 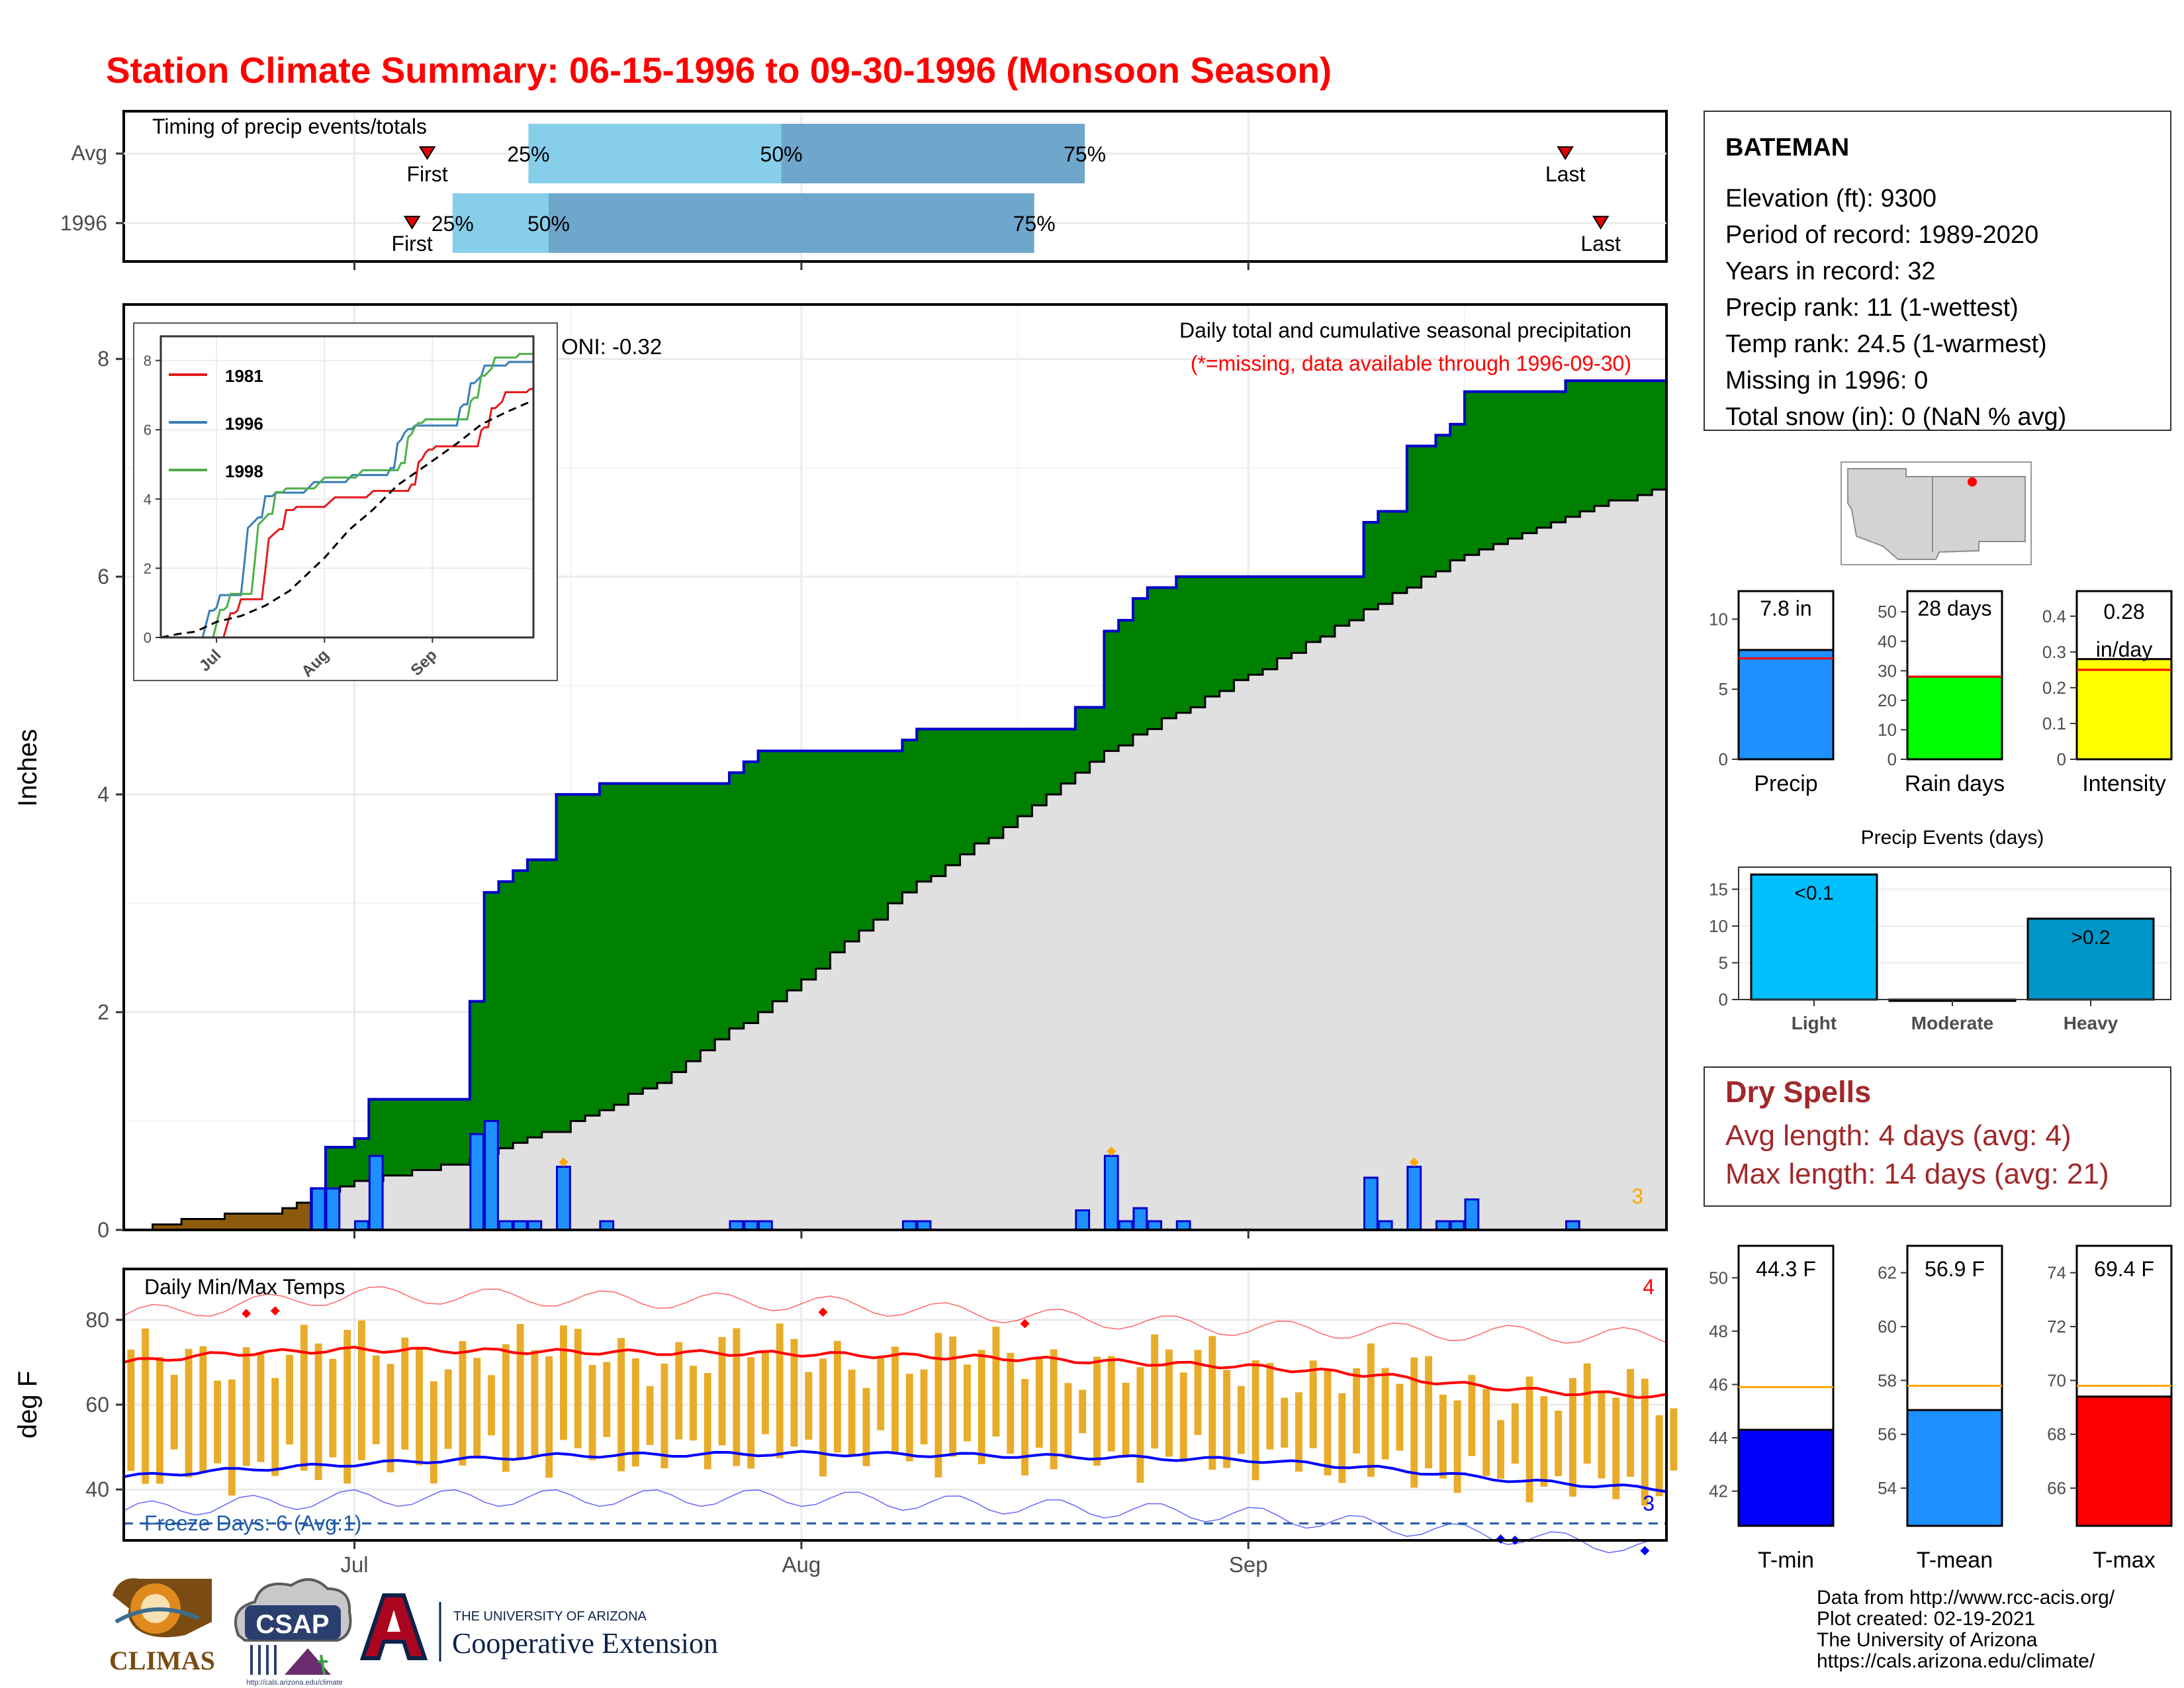 What do you see at coordinates (2110, 1408) in the screenshot?
I see `temp-summary-t-max: 66 68 70 72 74 69.4 F T-max` at bounding box center [2110, 1408].